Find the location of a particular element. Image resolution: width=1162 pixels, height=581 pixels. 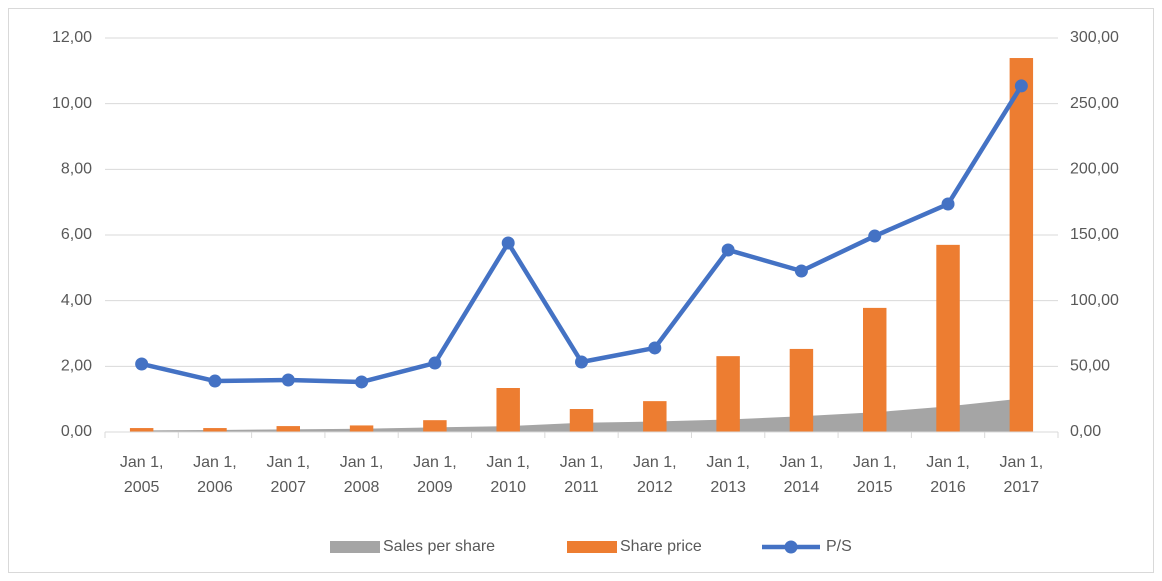

y2-tick-label: 0,00 is located at coordinates (1085, 431).